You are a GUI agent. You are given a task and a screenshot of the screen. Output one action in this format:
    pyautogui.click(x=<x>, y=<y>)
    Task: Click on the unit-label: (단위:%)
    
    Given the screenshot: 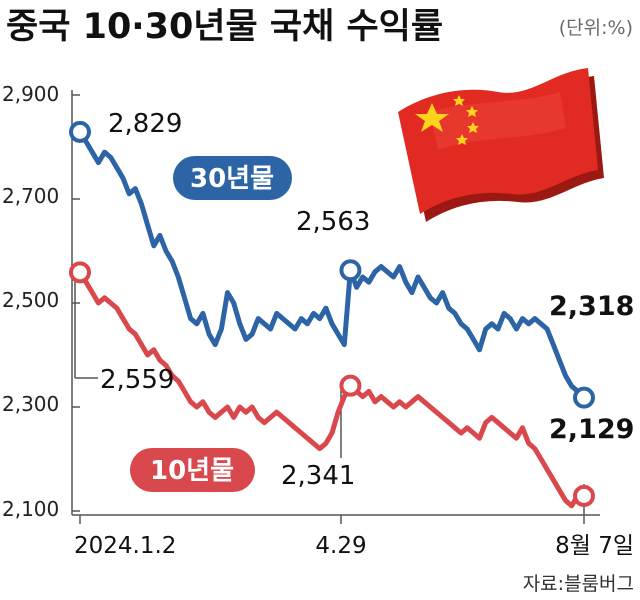 What is the action you would take?
    pyautogui.click(x=596, y=28)
    